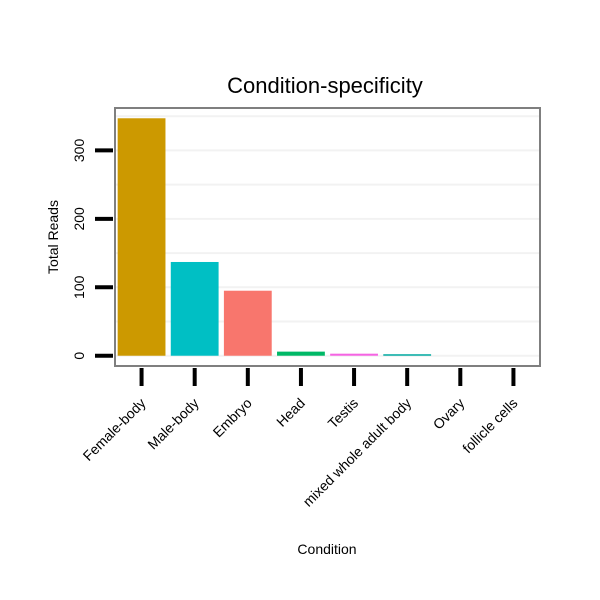 This screenshot has height=600, width=600. Describe the element at coordinates (233, 418) in the screenshot. I see `x-tick-label: Embryo` at that location.